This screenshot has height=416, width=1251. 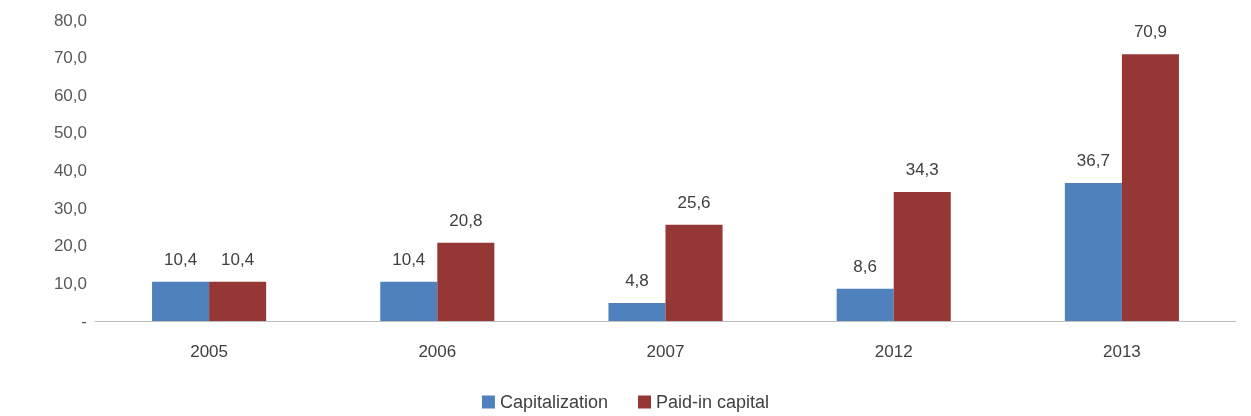 I want to click on y-tick-label: 10,0, so click(x=70, y=283).